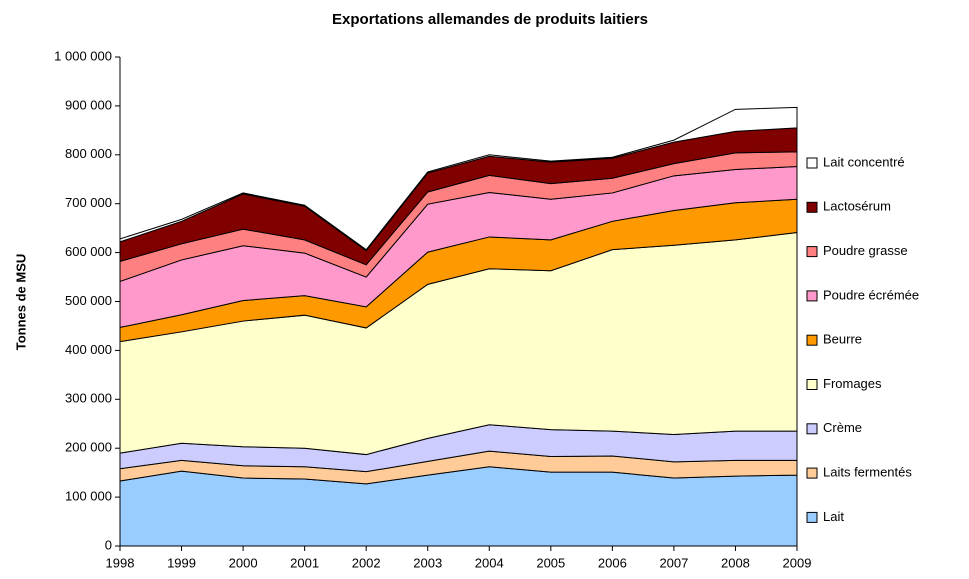 This screenshot has height=579, width=969. Describe the element at coordinates (181, 562) in the screenshot. I see `x-tick-label: 1999` at that location.